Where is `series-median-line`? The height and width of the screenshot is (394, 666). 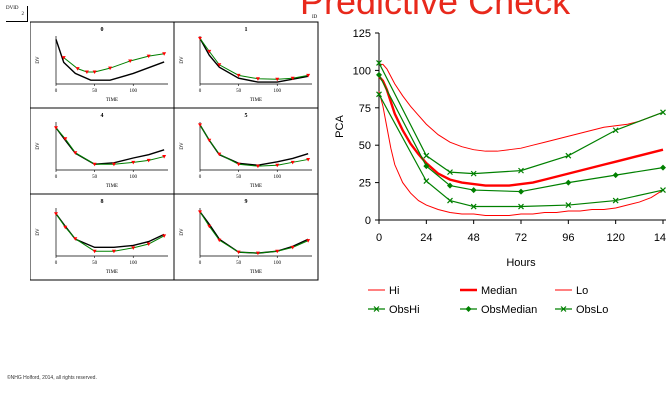
series-median-line is located at coordinates (521, 131).